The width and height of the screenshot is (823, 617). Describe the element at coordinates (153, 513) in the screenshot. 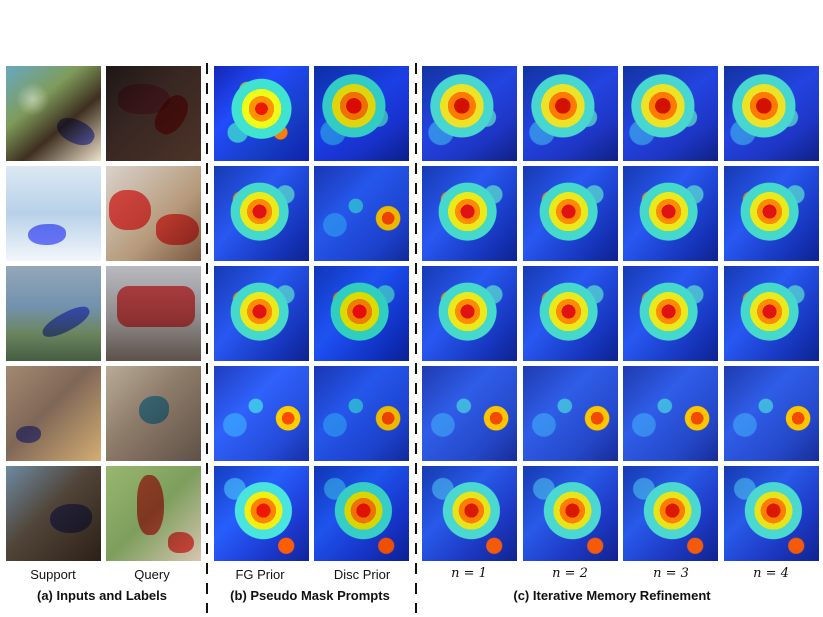

I see `row-5-query-image` at that location.